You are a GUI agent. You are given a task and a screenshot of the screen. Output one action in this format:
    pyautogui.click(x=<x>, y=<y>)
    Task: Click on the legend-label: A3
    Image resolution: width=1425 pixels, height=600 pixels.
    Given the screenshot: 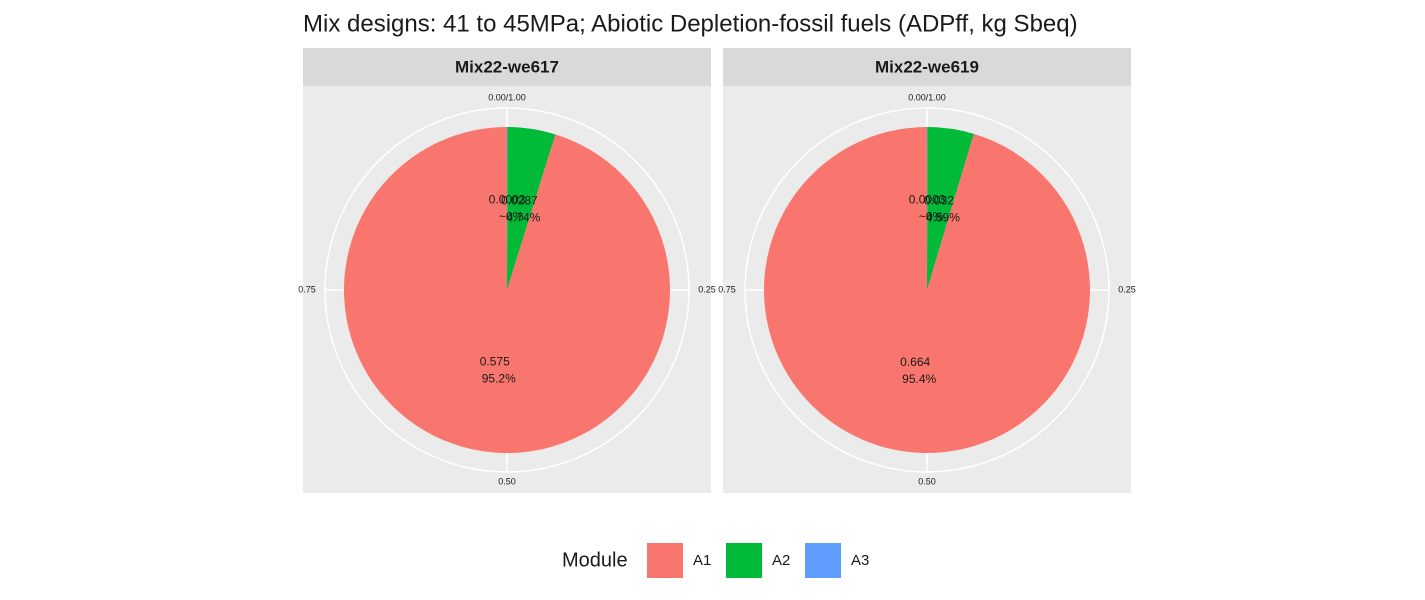 What is the action you would take?
    pyautogui.click(x=860, y=560)
    